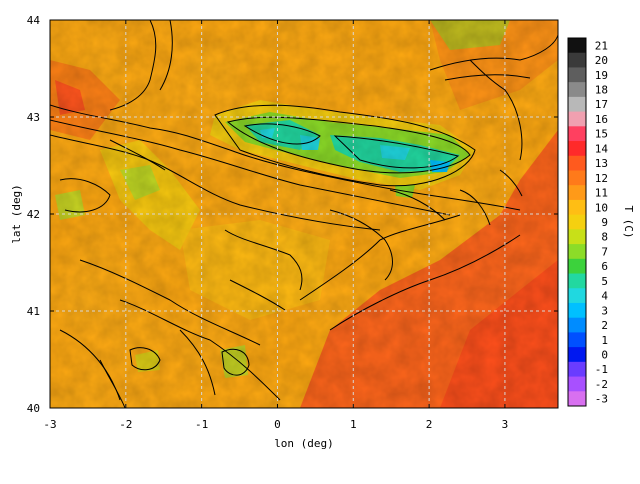 This screenshot has width=640, height=484. I want to click on x-axis-label: lon (deg), so click(304, 443).